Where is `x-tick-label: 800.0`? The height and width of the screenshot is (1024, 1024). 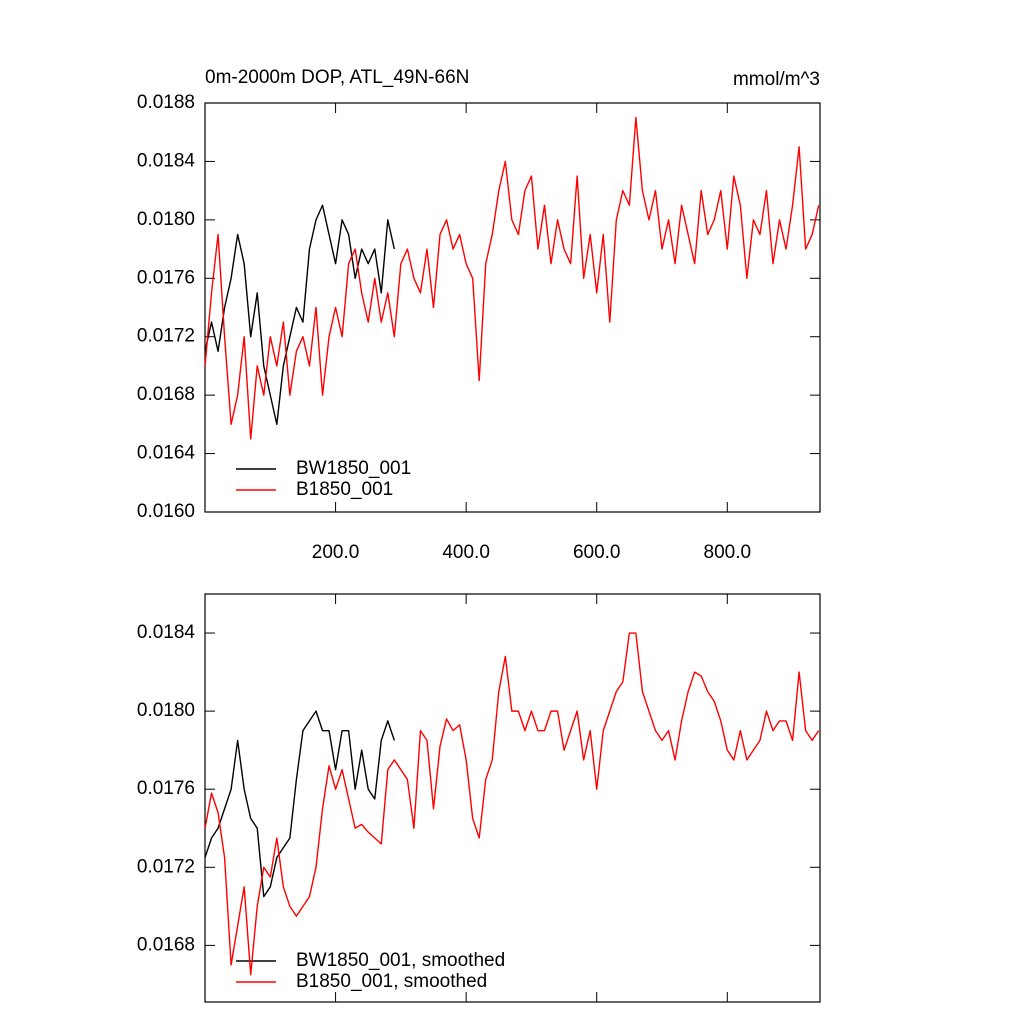
x-tick-label: 800.0 is located at coordinates (728, 552).